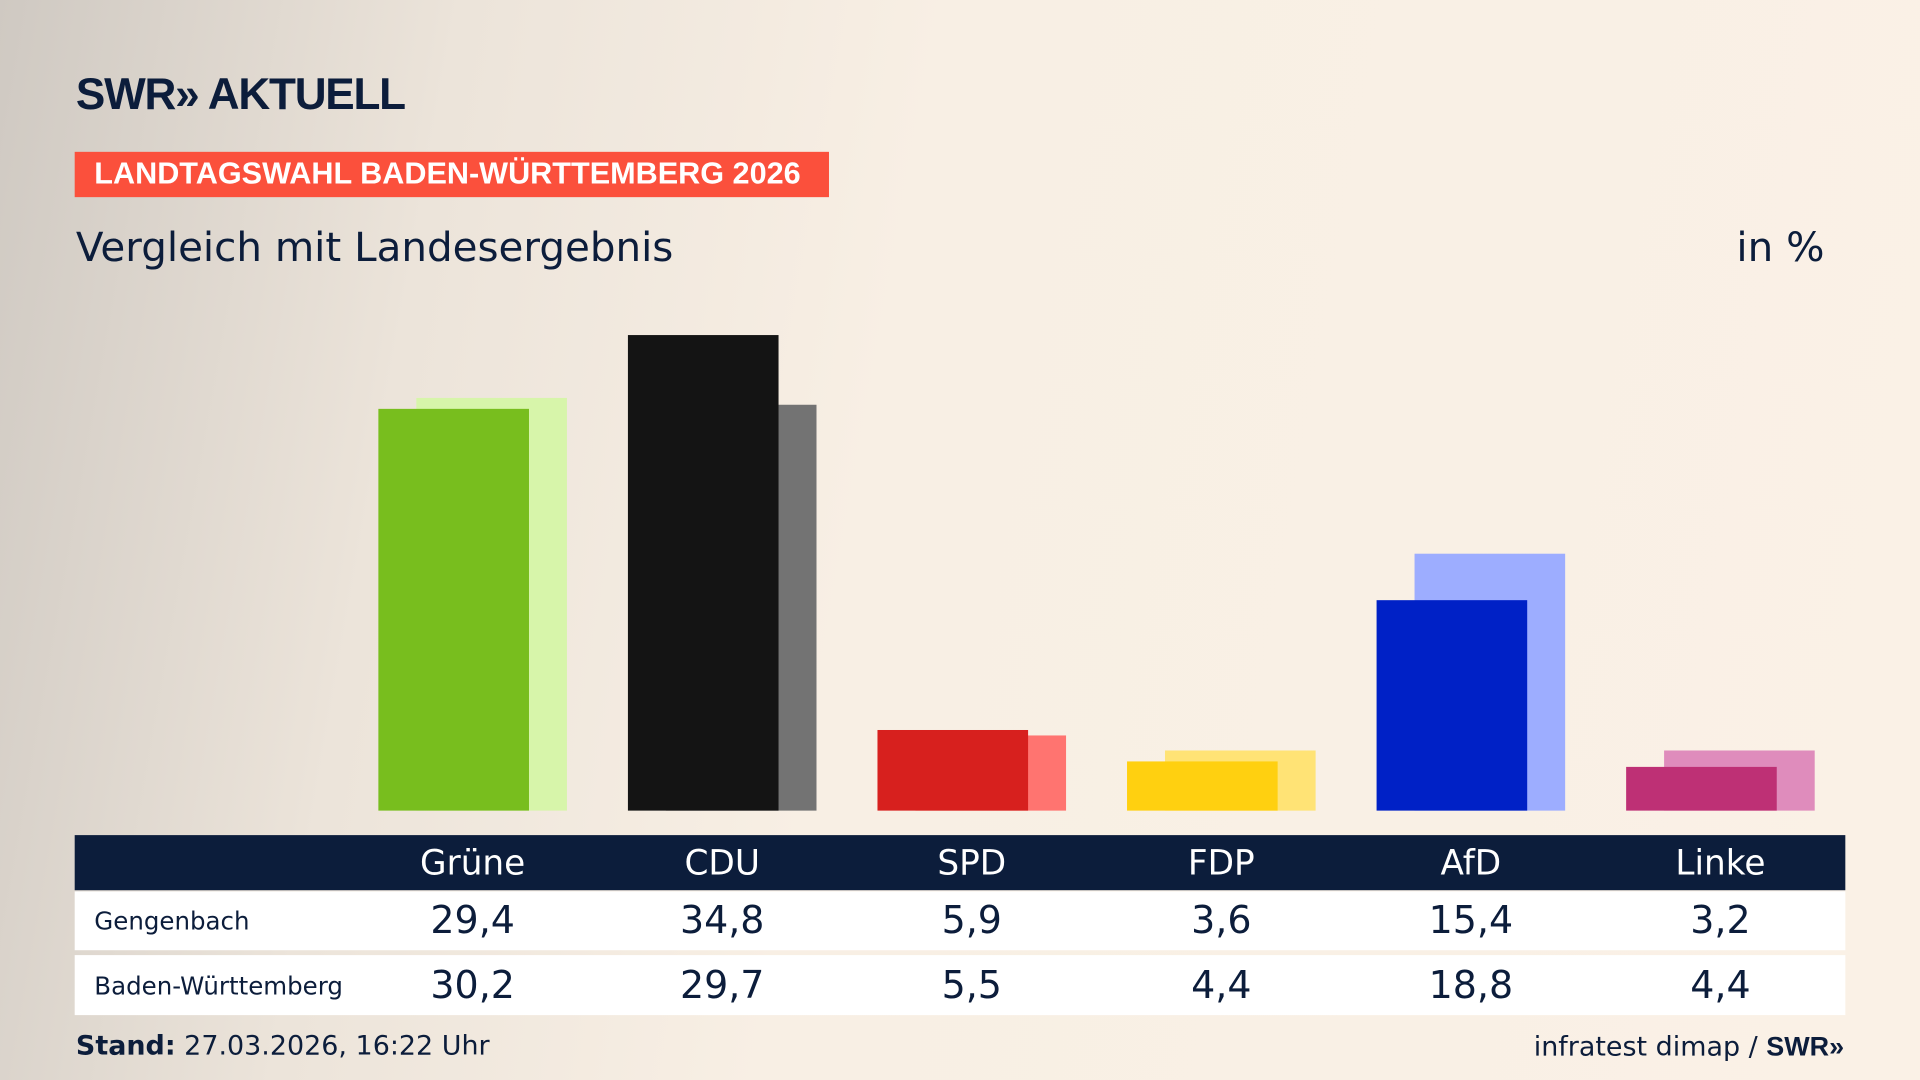  I want to click on value-label: 29,7, so click(722, 985).